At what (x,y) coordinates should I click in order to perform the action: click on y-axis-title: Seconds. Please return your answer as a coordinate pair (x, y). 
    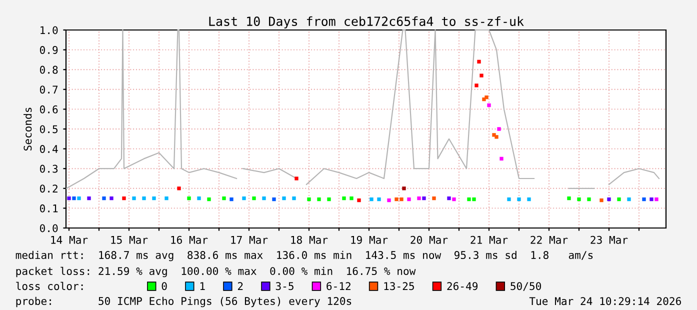
    Looking at the image, I should click on (28, 129).